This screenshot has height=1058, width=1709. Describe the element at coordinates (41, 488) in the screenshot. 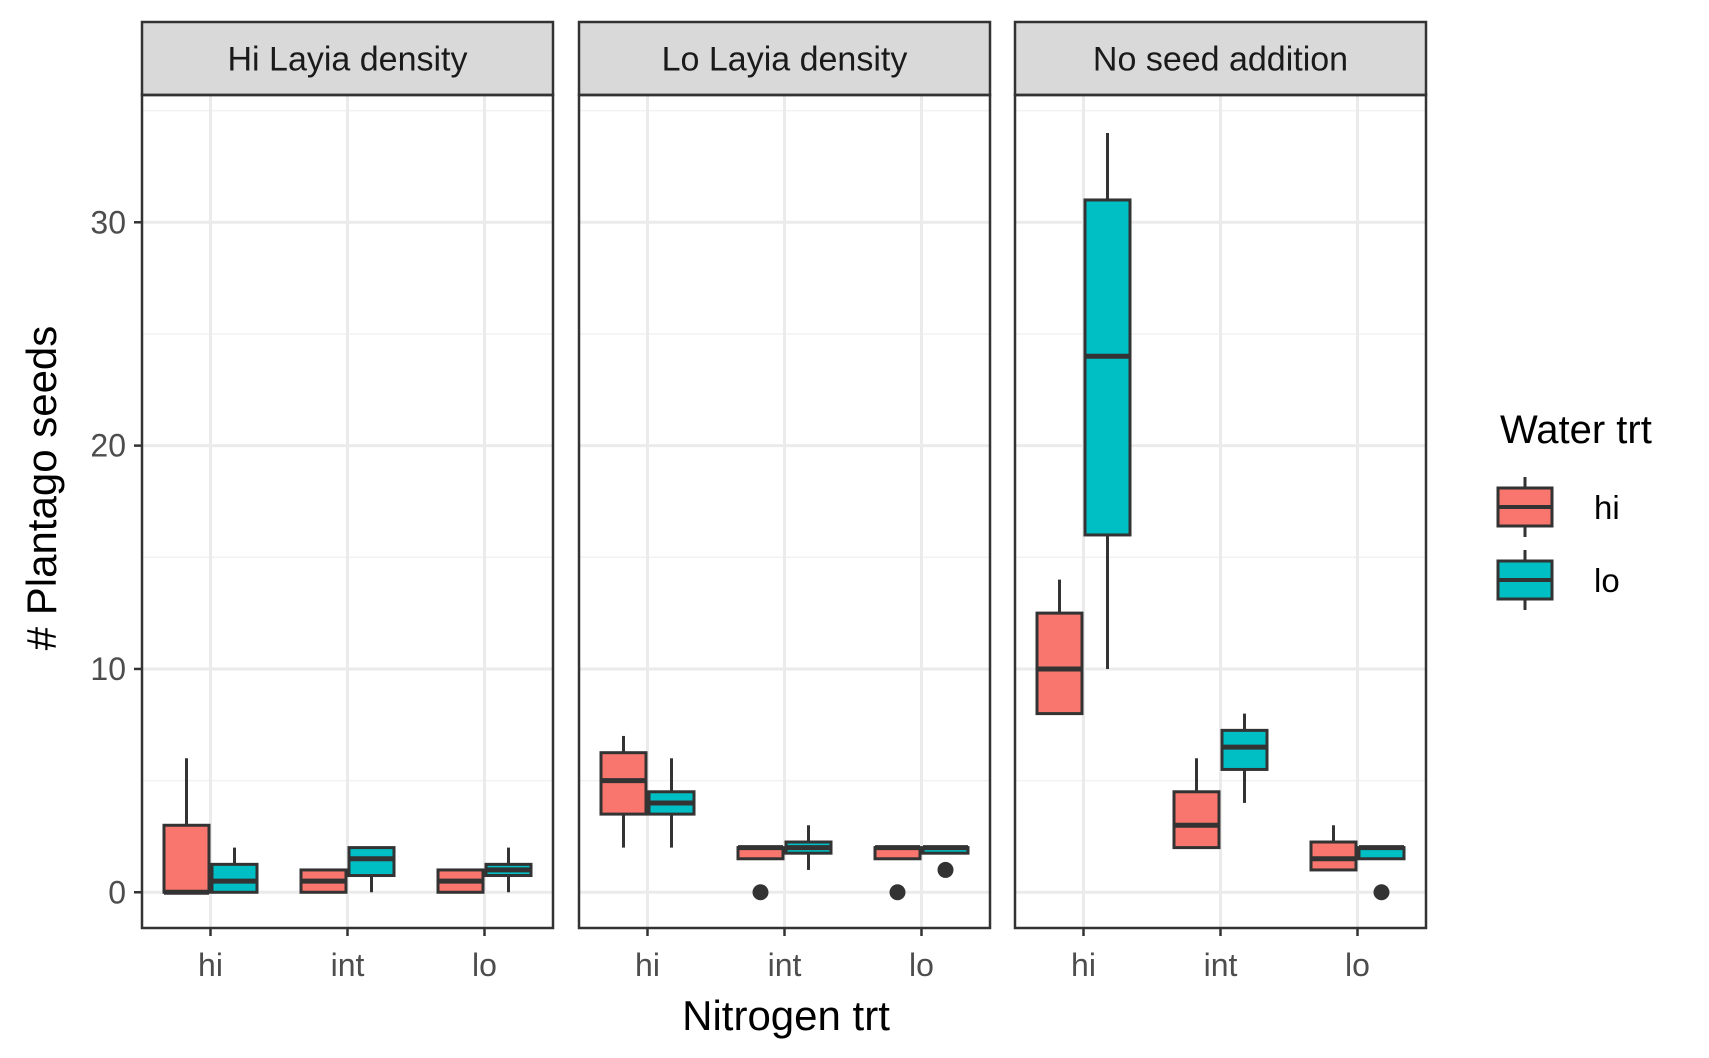

I see `y-axis-title: # Plantago seeds` at that location.